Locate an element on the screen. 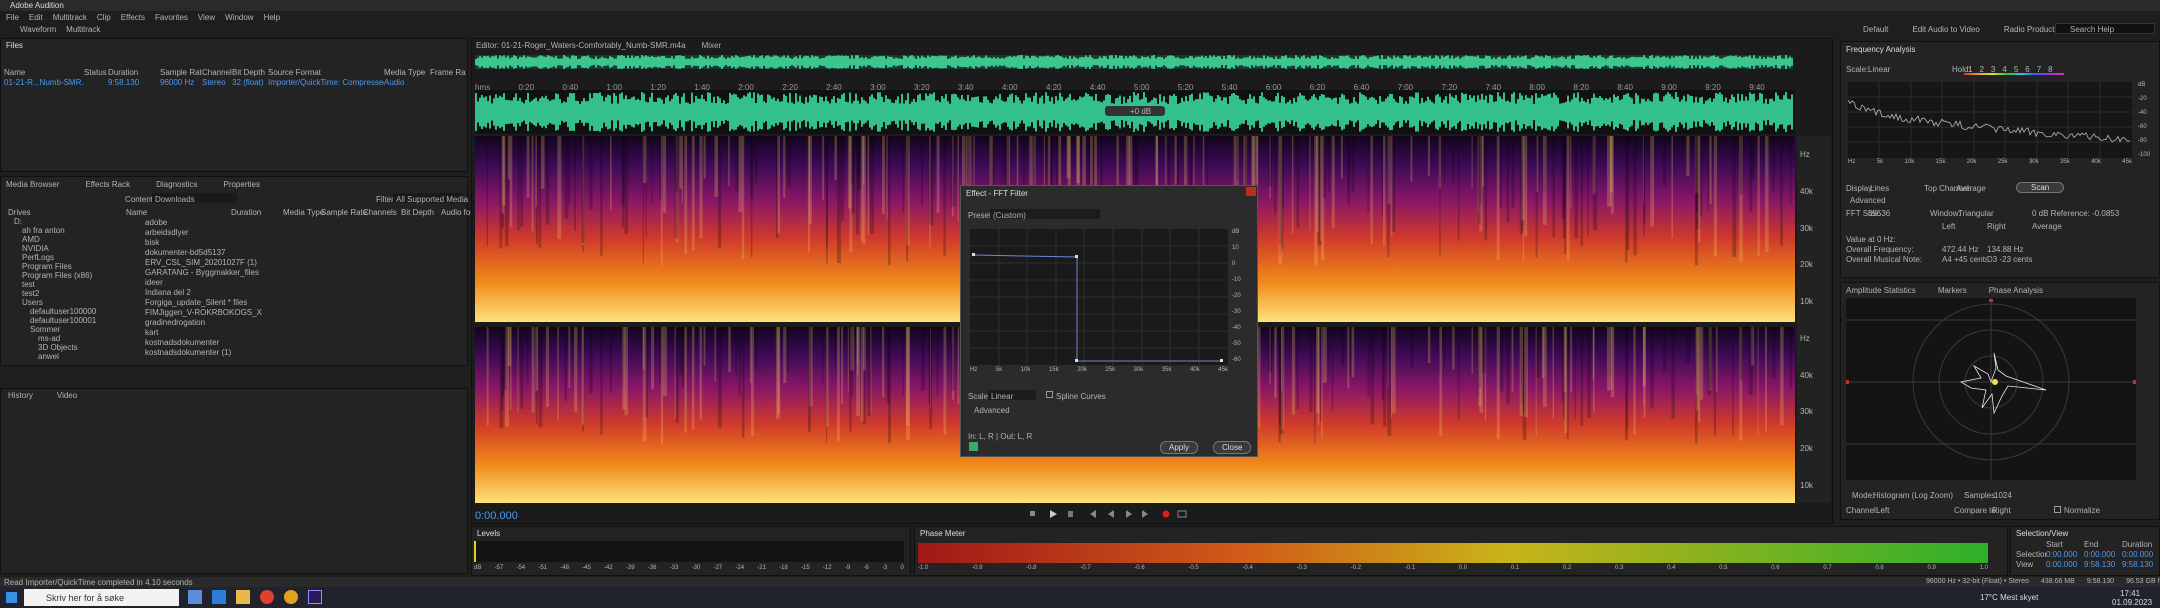 This screenshot has width=2160, height=608. power-toggle is located at coordinates (973, 446).